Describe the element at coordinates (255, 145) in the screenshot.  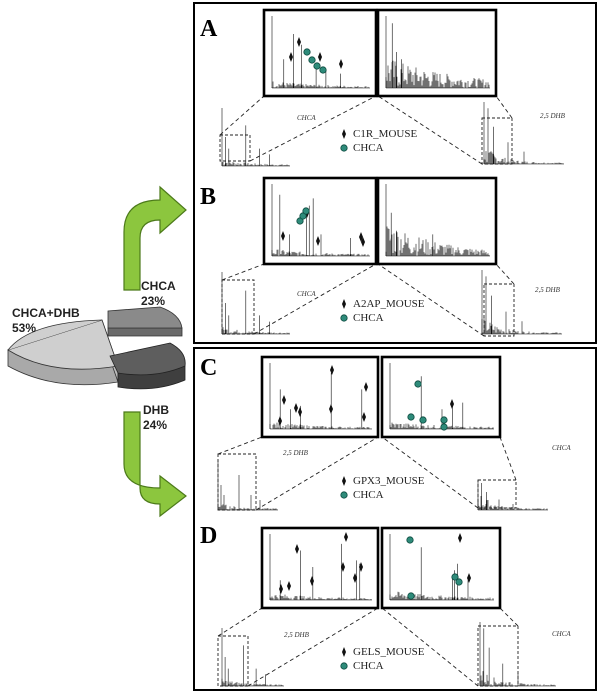
I see `panel-a-overview-left` at that location.